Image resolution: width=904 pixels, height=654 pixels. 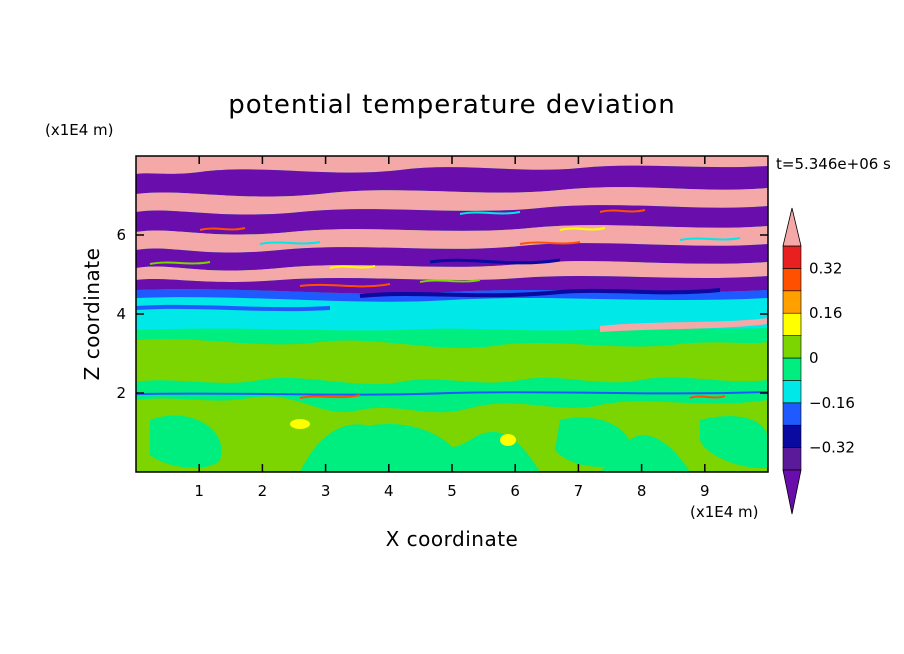 I want to click on colorbar-tick-label: 0.32, so click(x=825, y=268).